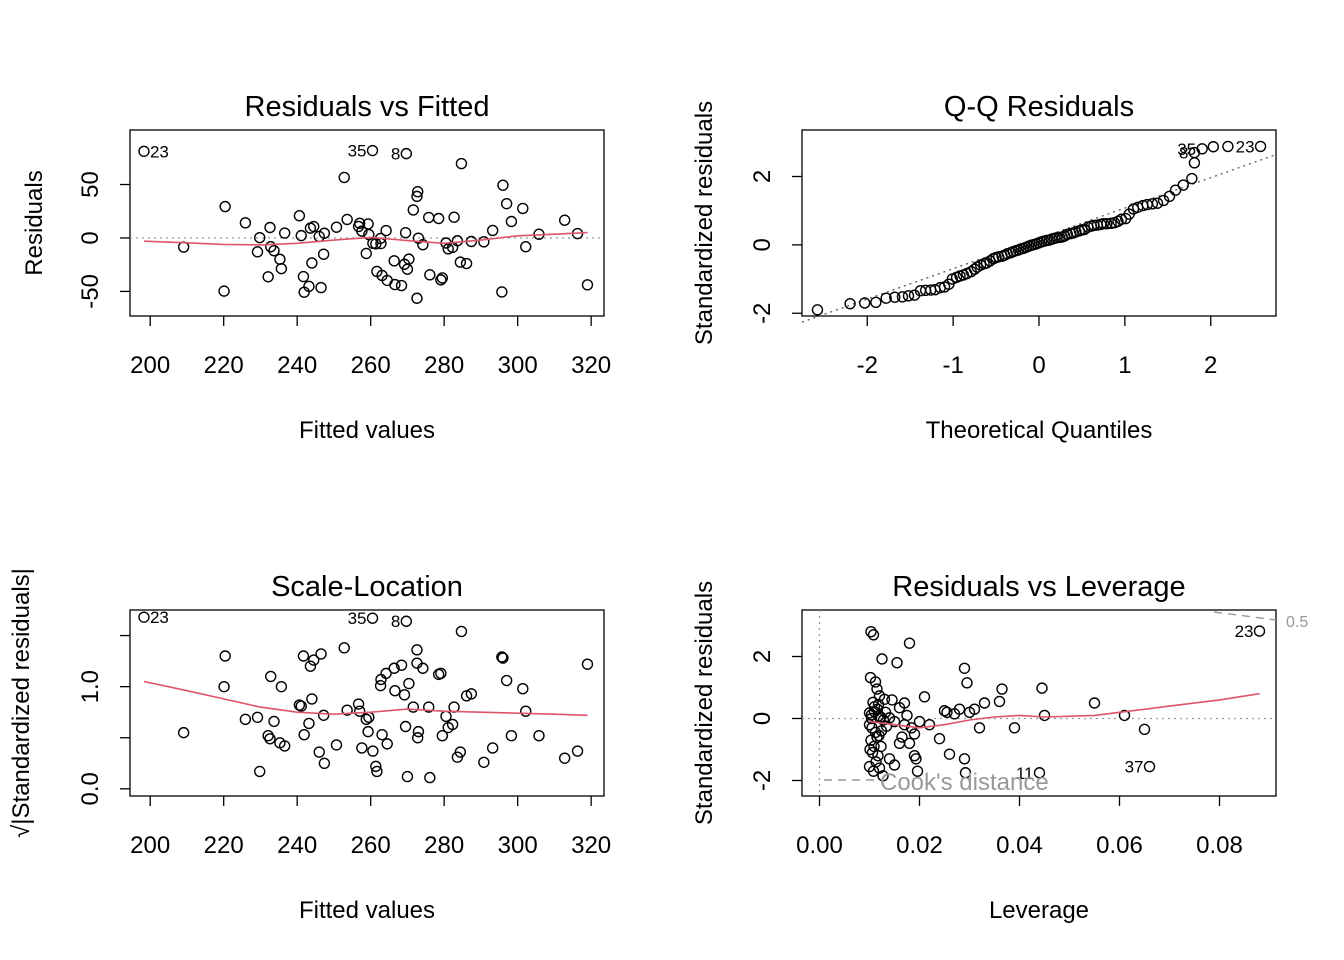 The image size is (1344, 960). Describe the element at coordinates (762, 718) in the screenshot. I see `y-tick-label: 0` at that location.